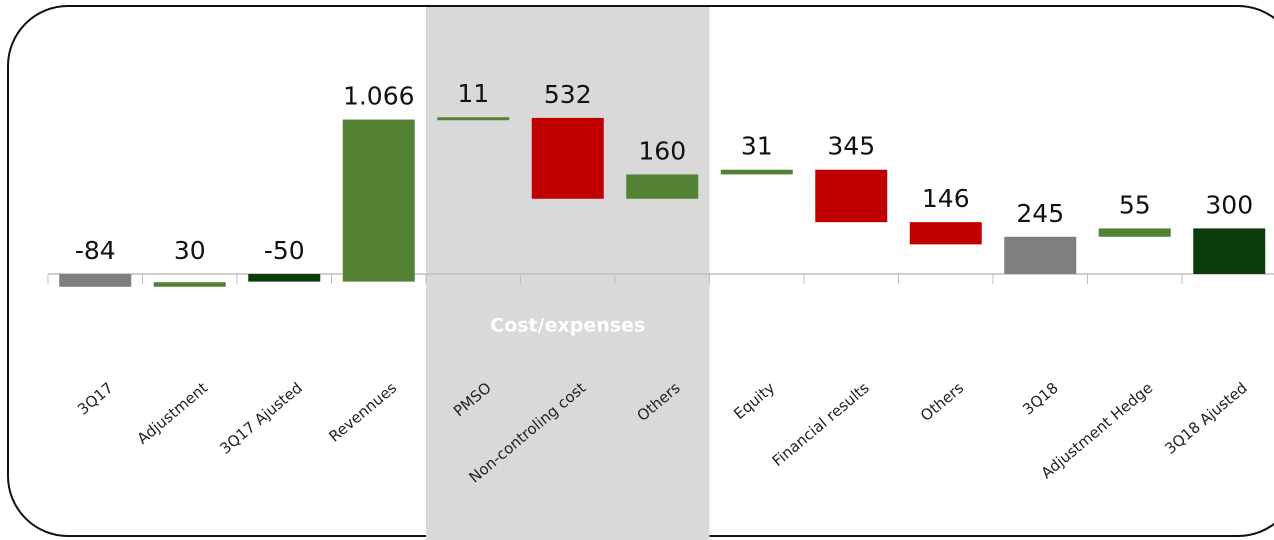 This screenshot has width=1274, height=540. I want to click on value-label: 160, so click(662, 150).